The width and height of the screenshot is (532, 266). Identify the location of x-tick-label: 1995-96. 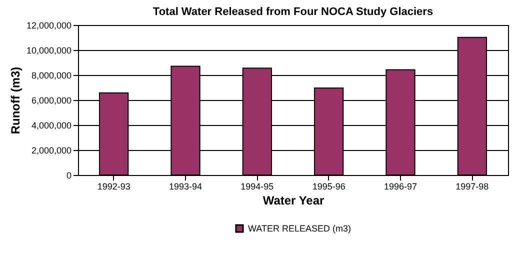
(329, 187).